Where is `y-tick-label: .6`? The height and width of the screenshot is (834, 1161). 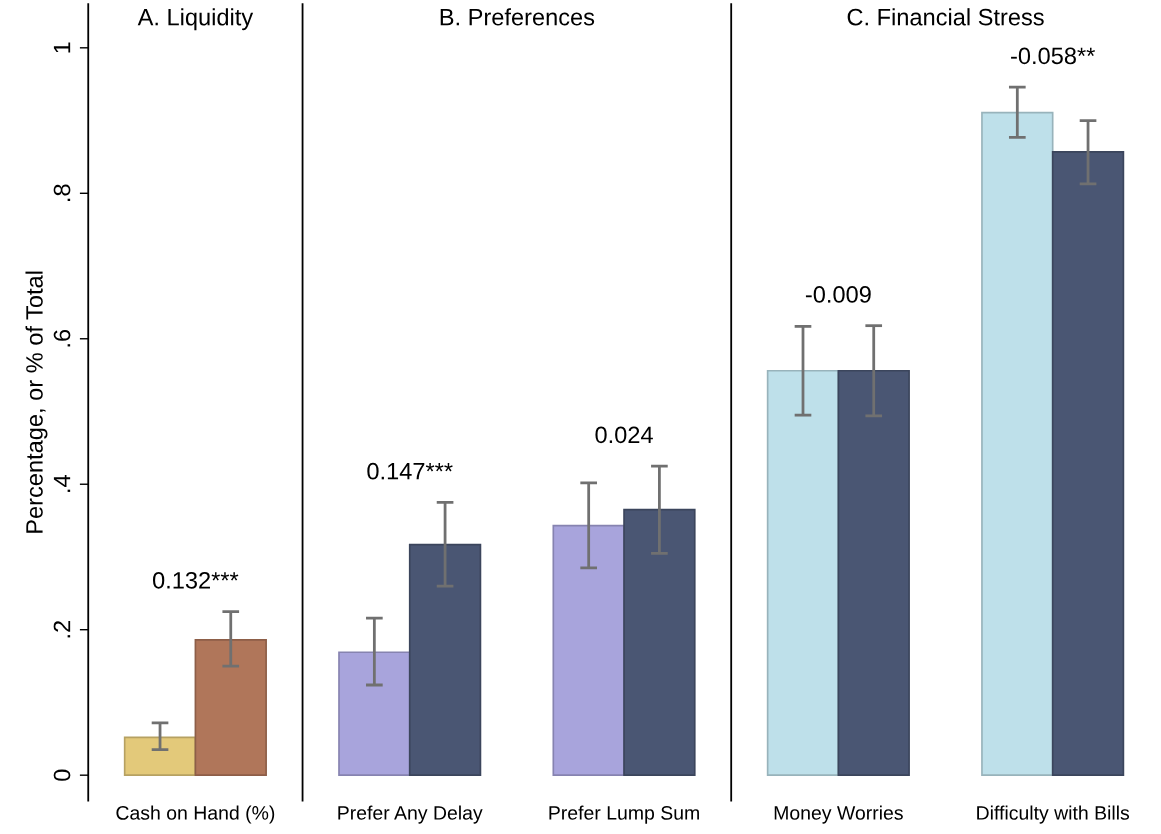 y-tick-label: .6 is located at coordinates (62, 338).